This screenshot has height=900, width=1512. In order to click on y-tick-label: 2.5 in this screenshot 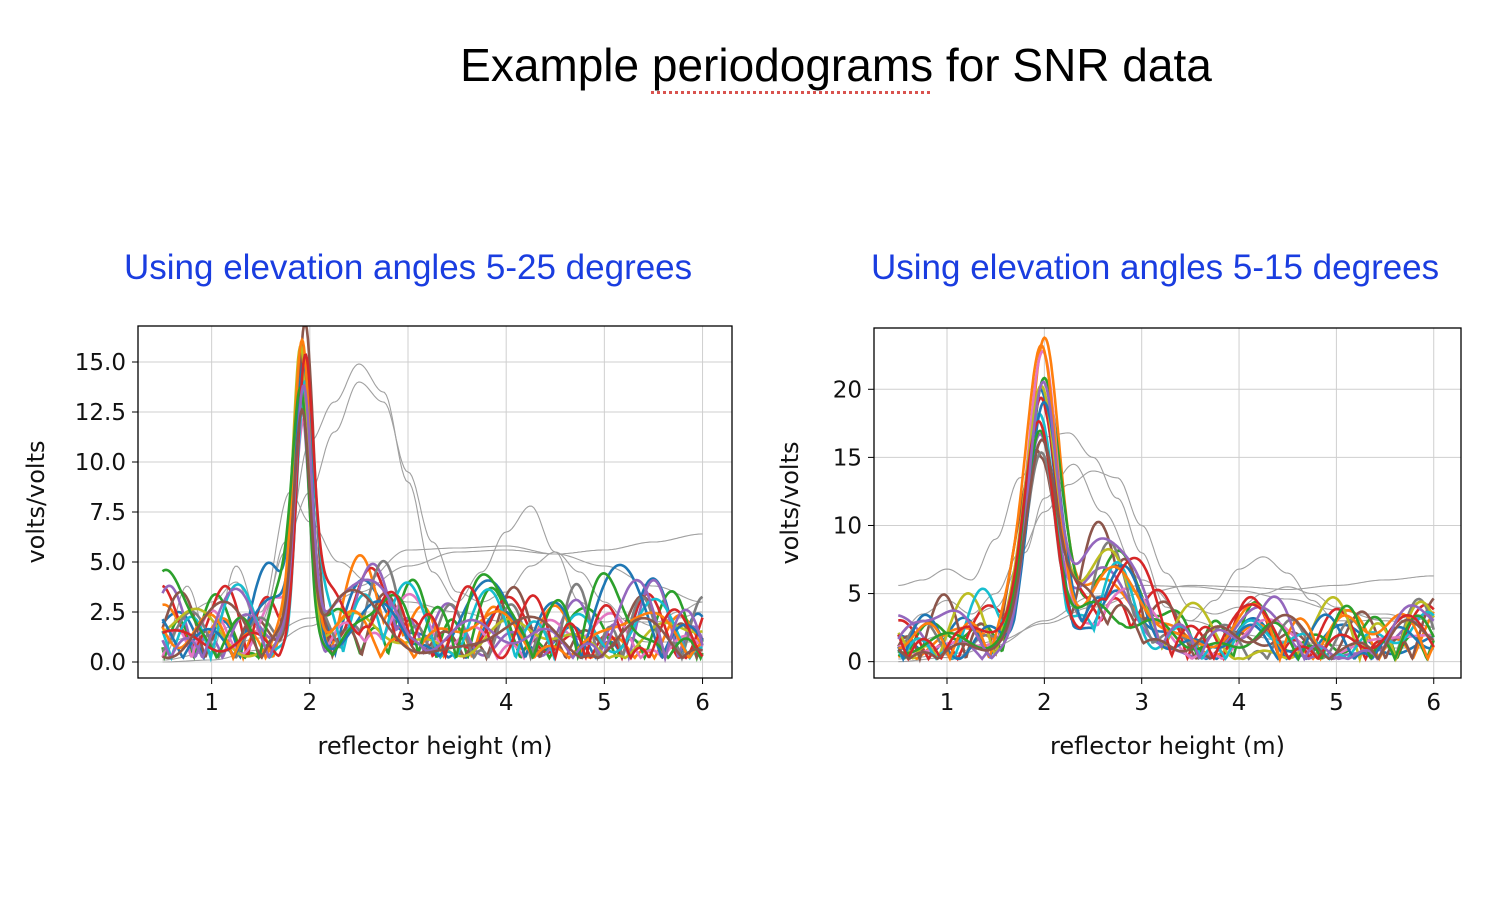, I will do `click(107, 613)`.